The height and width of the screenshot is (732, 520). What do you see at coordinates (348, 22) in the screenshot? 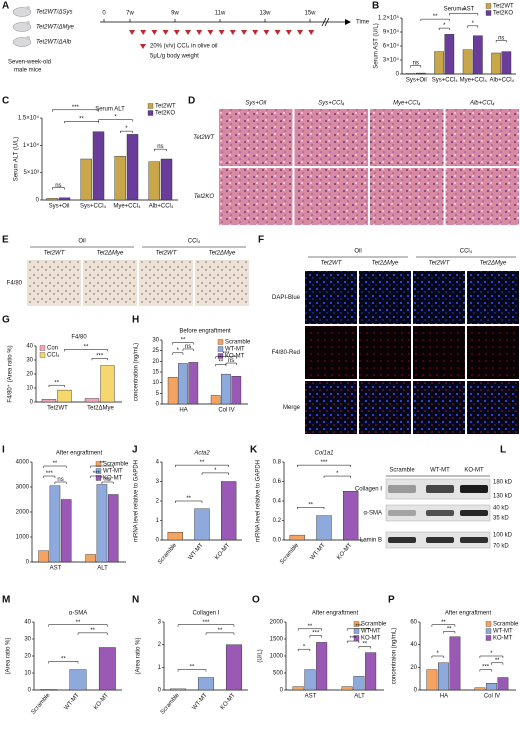
I see `timeline-arrow` at bounding box center [348, 22].